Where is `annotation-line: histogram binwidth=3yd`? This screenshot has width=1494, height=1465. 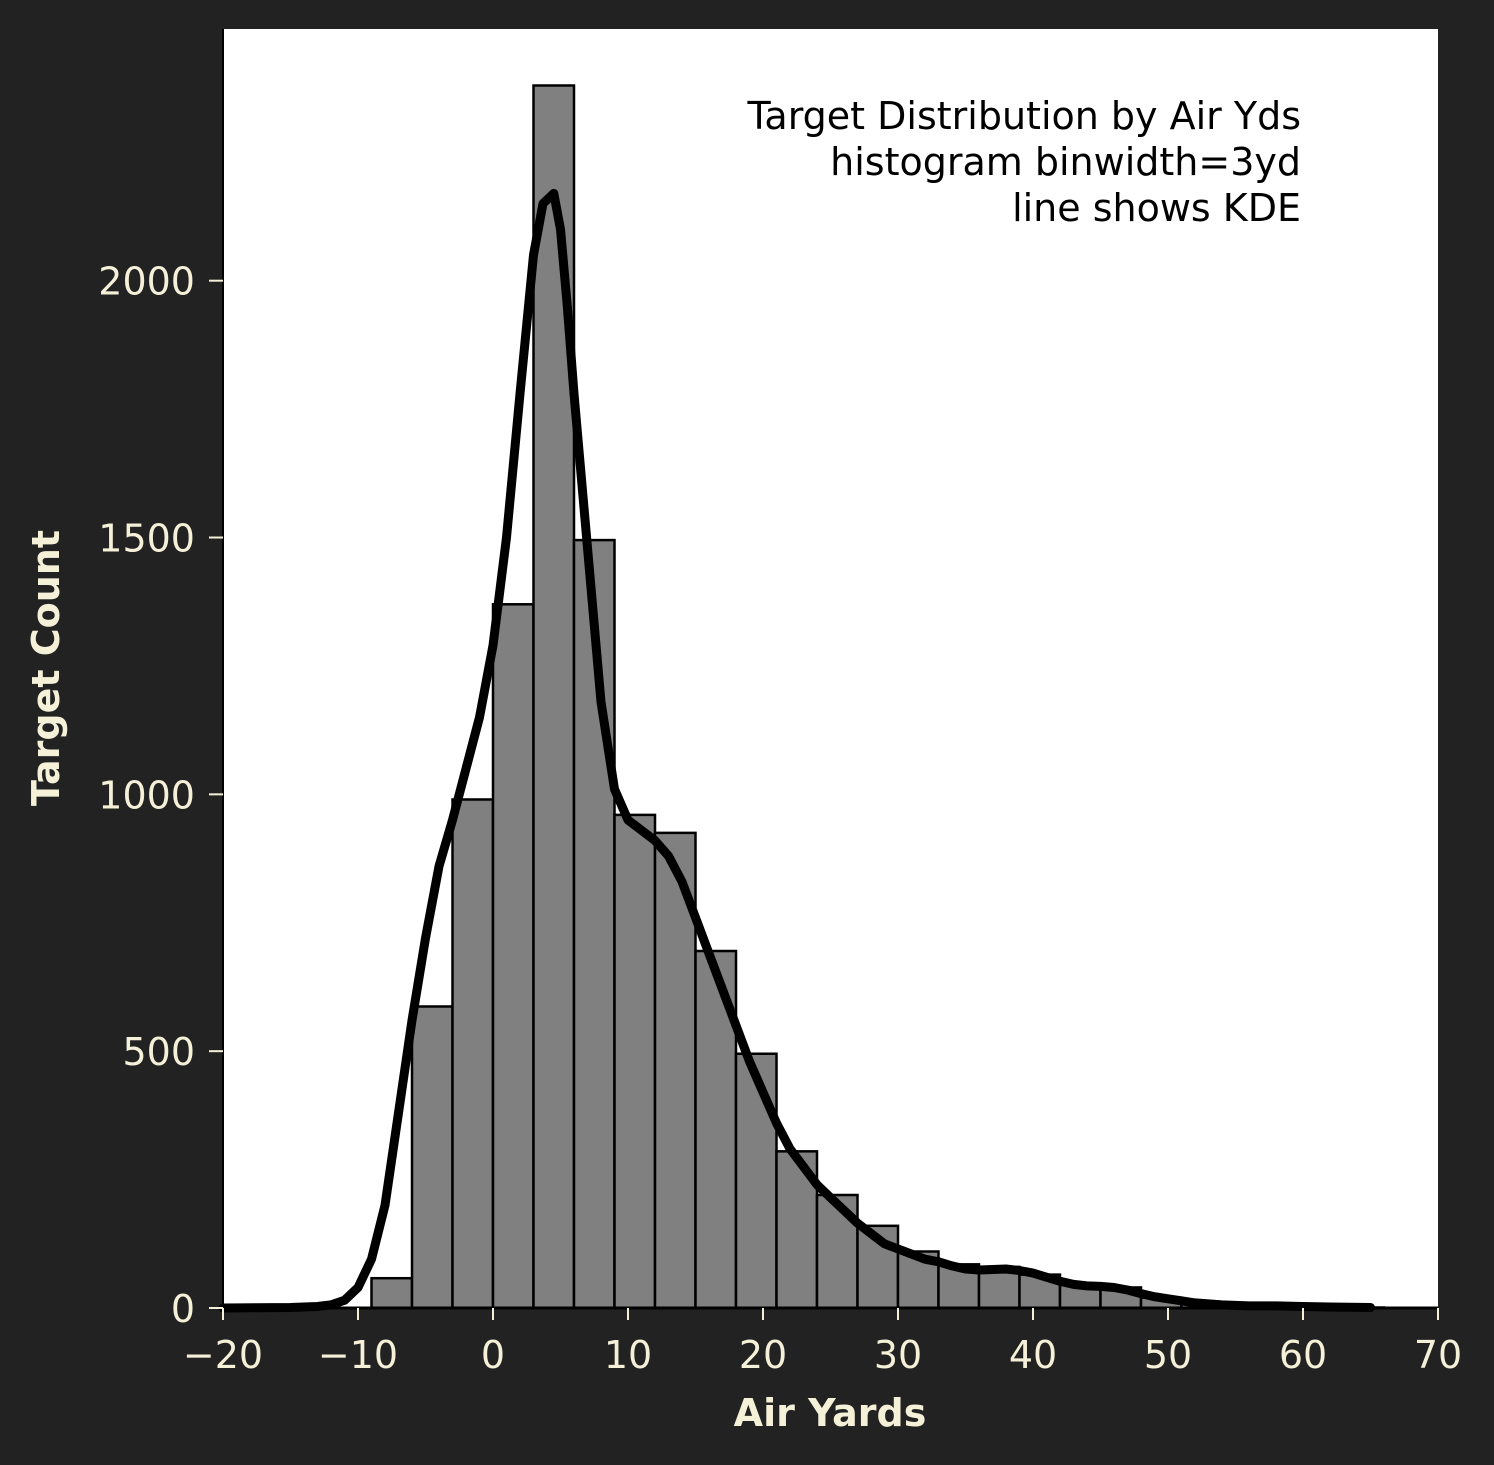
annotation-line: histogram binwidth=3yd is located at coordinates (1065, 162).